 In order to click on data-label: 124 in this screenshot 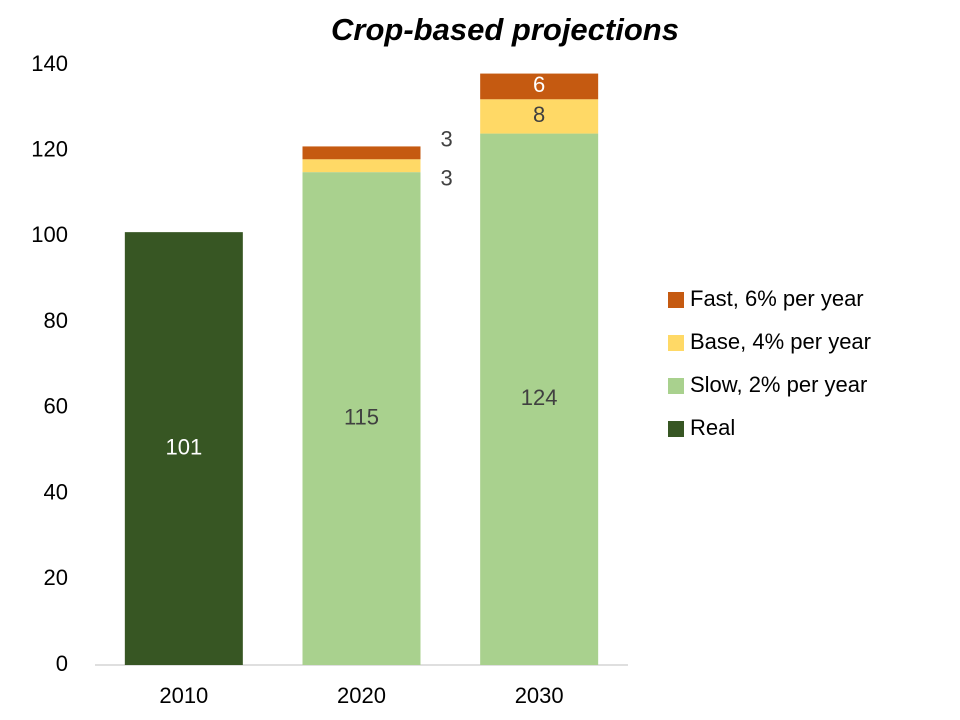, I will do `click(539, 397)`.